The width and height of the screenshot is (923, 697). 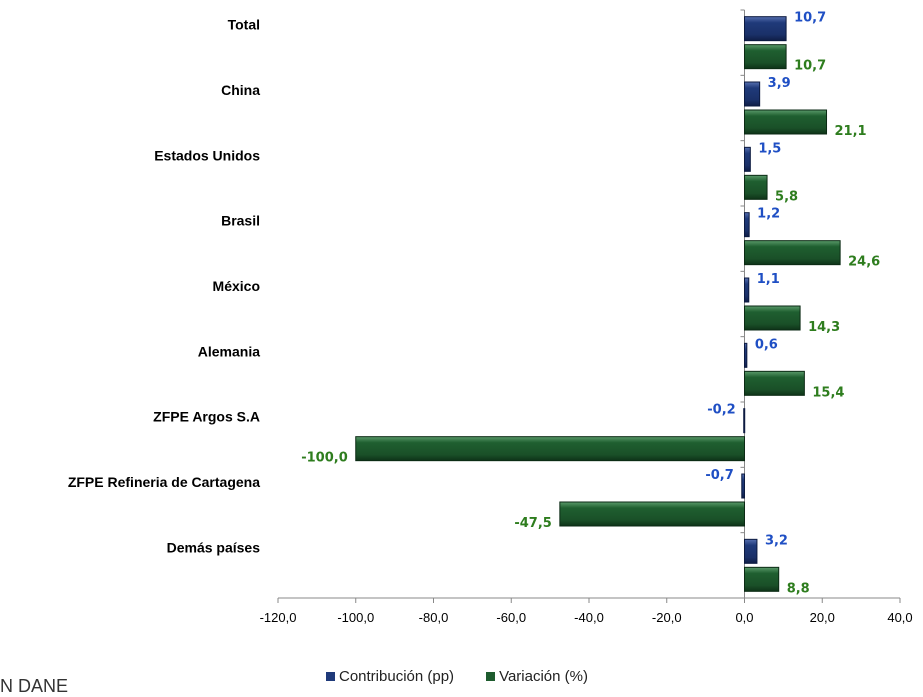 I want to click on variation-value-label: 8,8, so click(x=798, y=588).